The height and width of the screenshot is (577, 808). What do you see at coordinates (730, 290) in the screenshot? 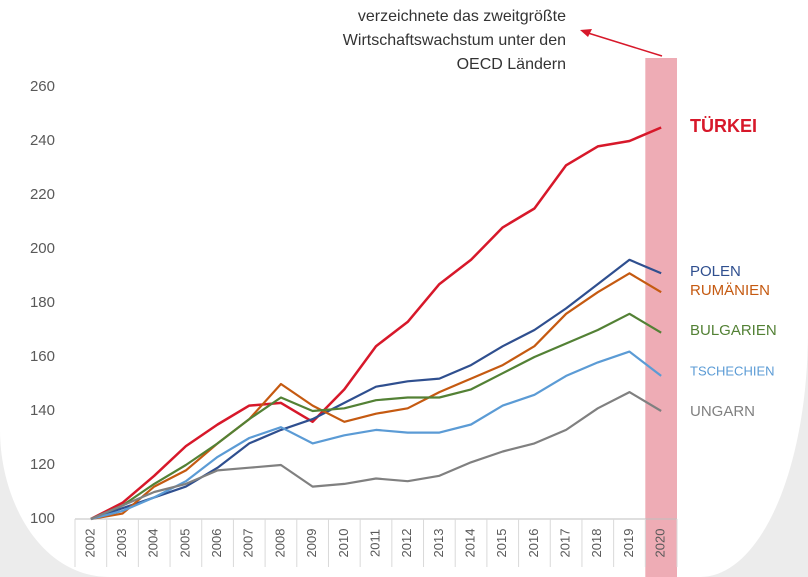
I see `series-label: RUMÄNIEN` at bounding box center [730, 290].